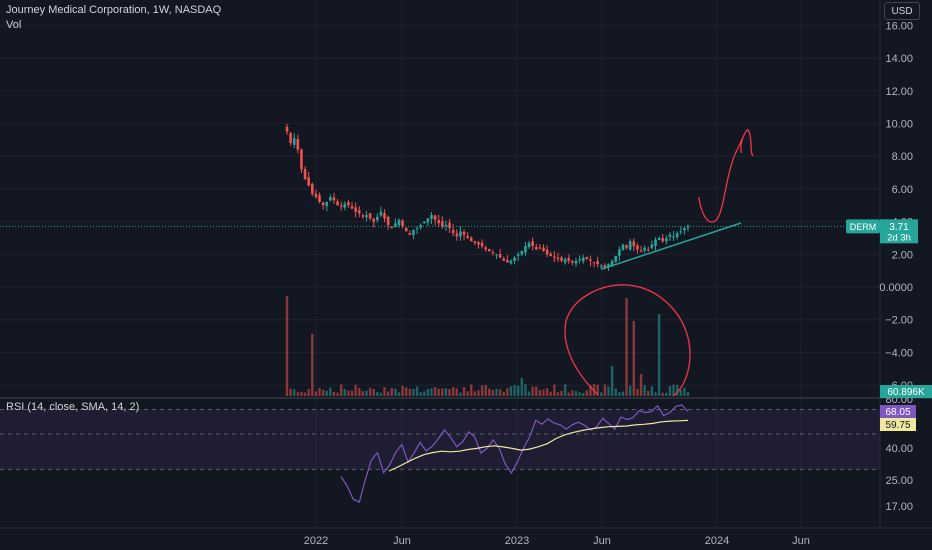  I want to click on projection-scribble, so click(726, 176).